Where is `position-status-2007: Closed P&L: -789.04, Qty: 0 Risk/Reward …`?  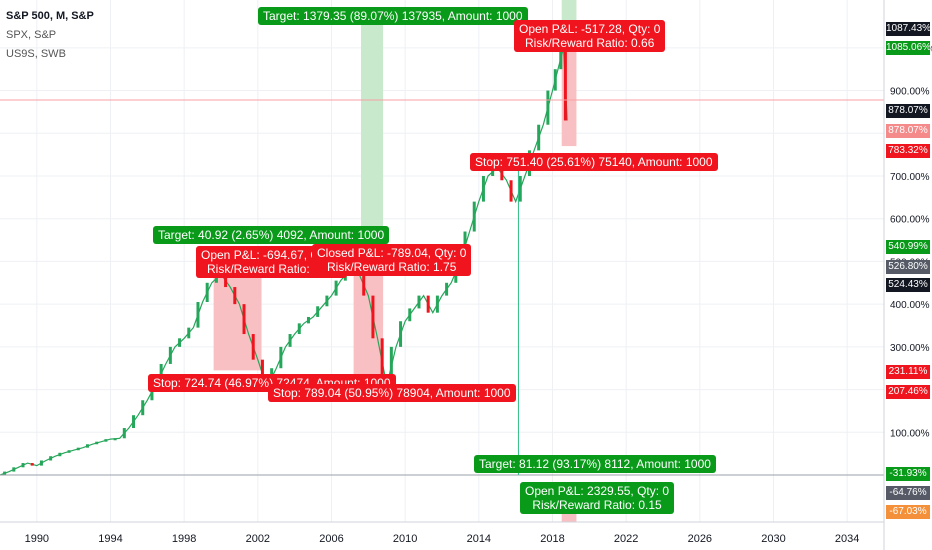
position-status-2007: Closed P&L: -789.04, Qty: 0 Risk/Reward … is located at coordinates (392, 260).